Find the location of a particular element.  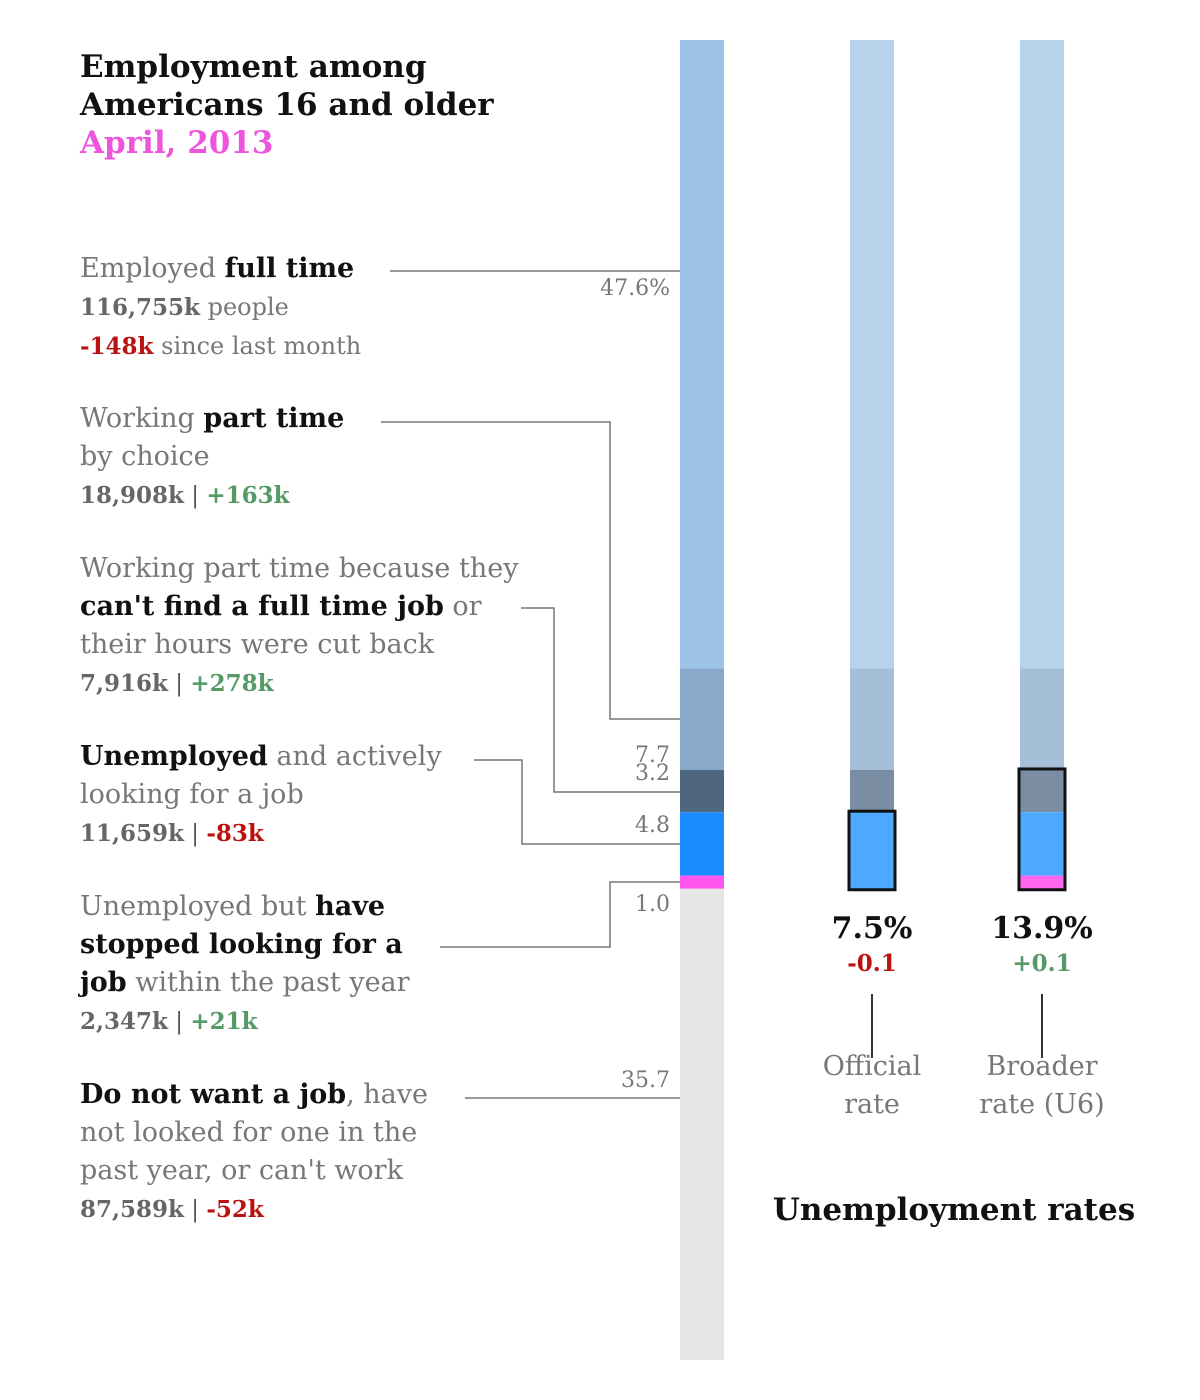

rate-bar-u6-unemployed is located at coordinates (1042, 844).